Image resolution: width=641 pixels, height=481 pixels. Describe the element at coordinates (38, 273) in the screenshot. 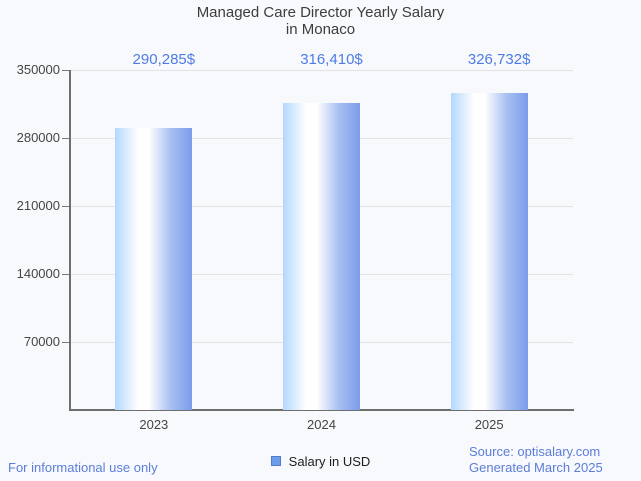

I see `y-axis-label: 140000` at that location.